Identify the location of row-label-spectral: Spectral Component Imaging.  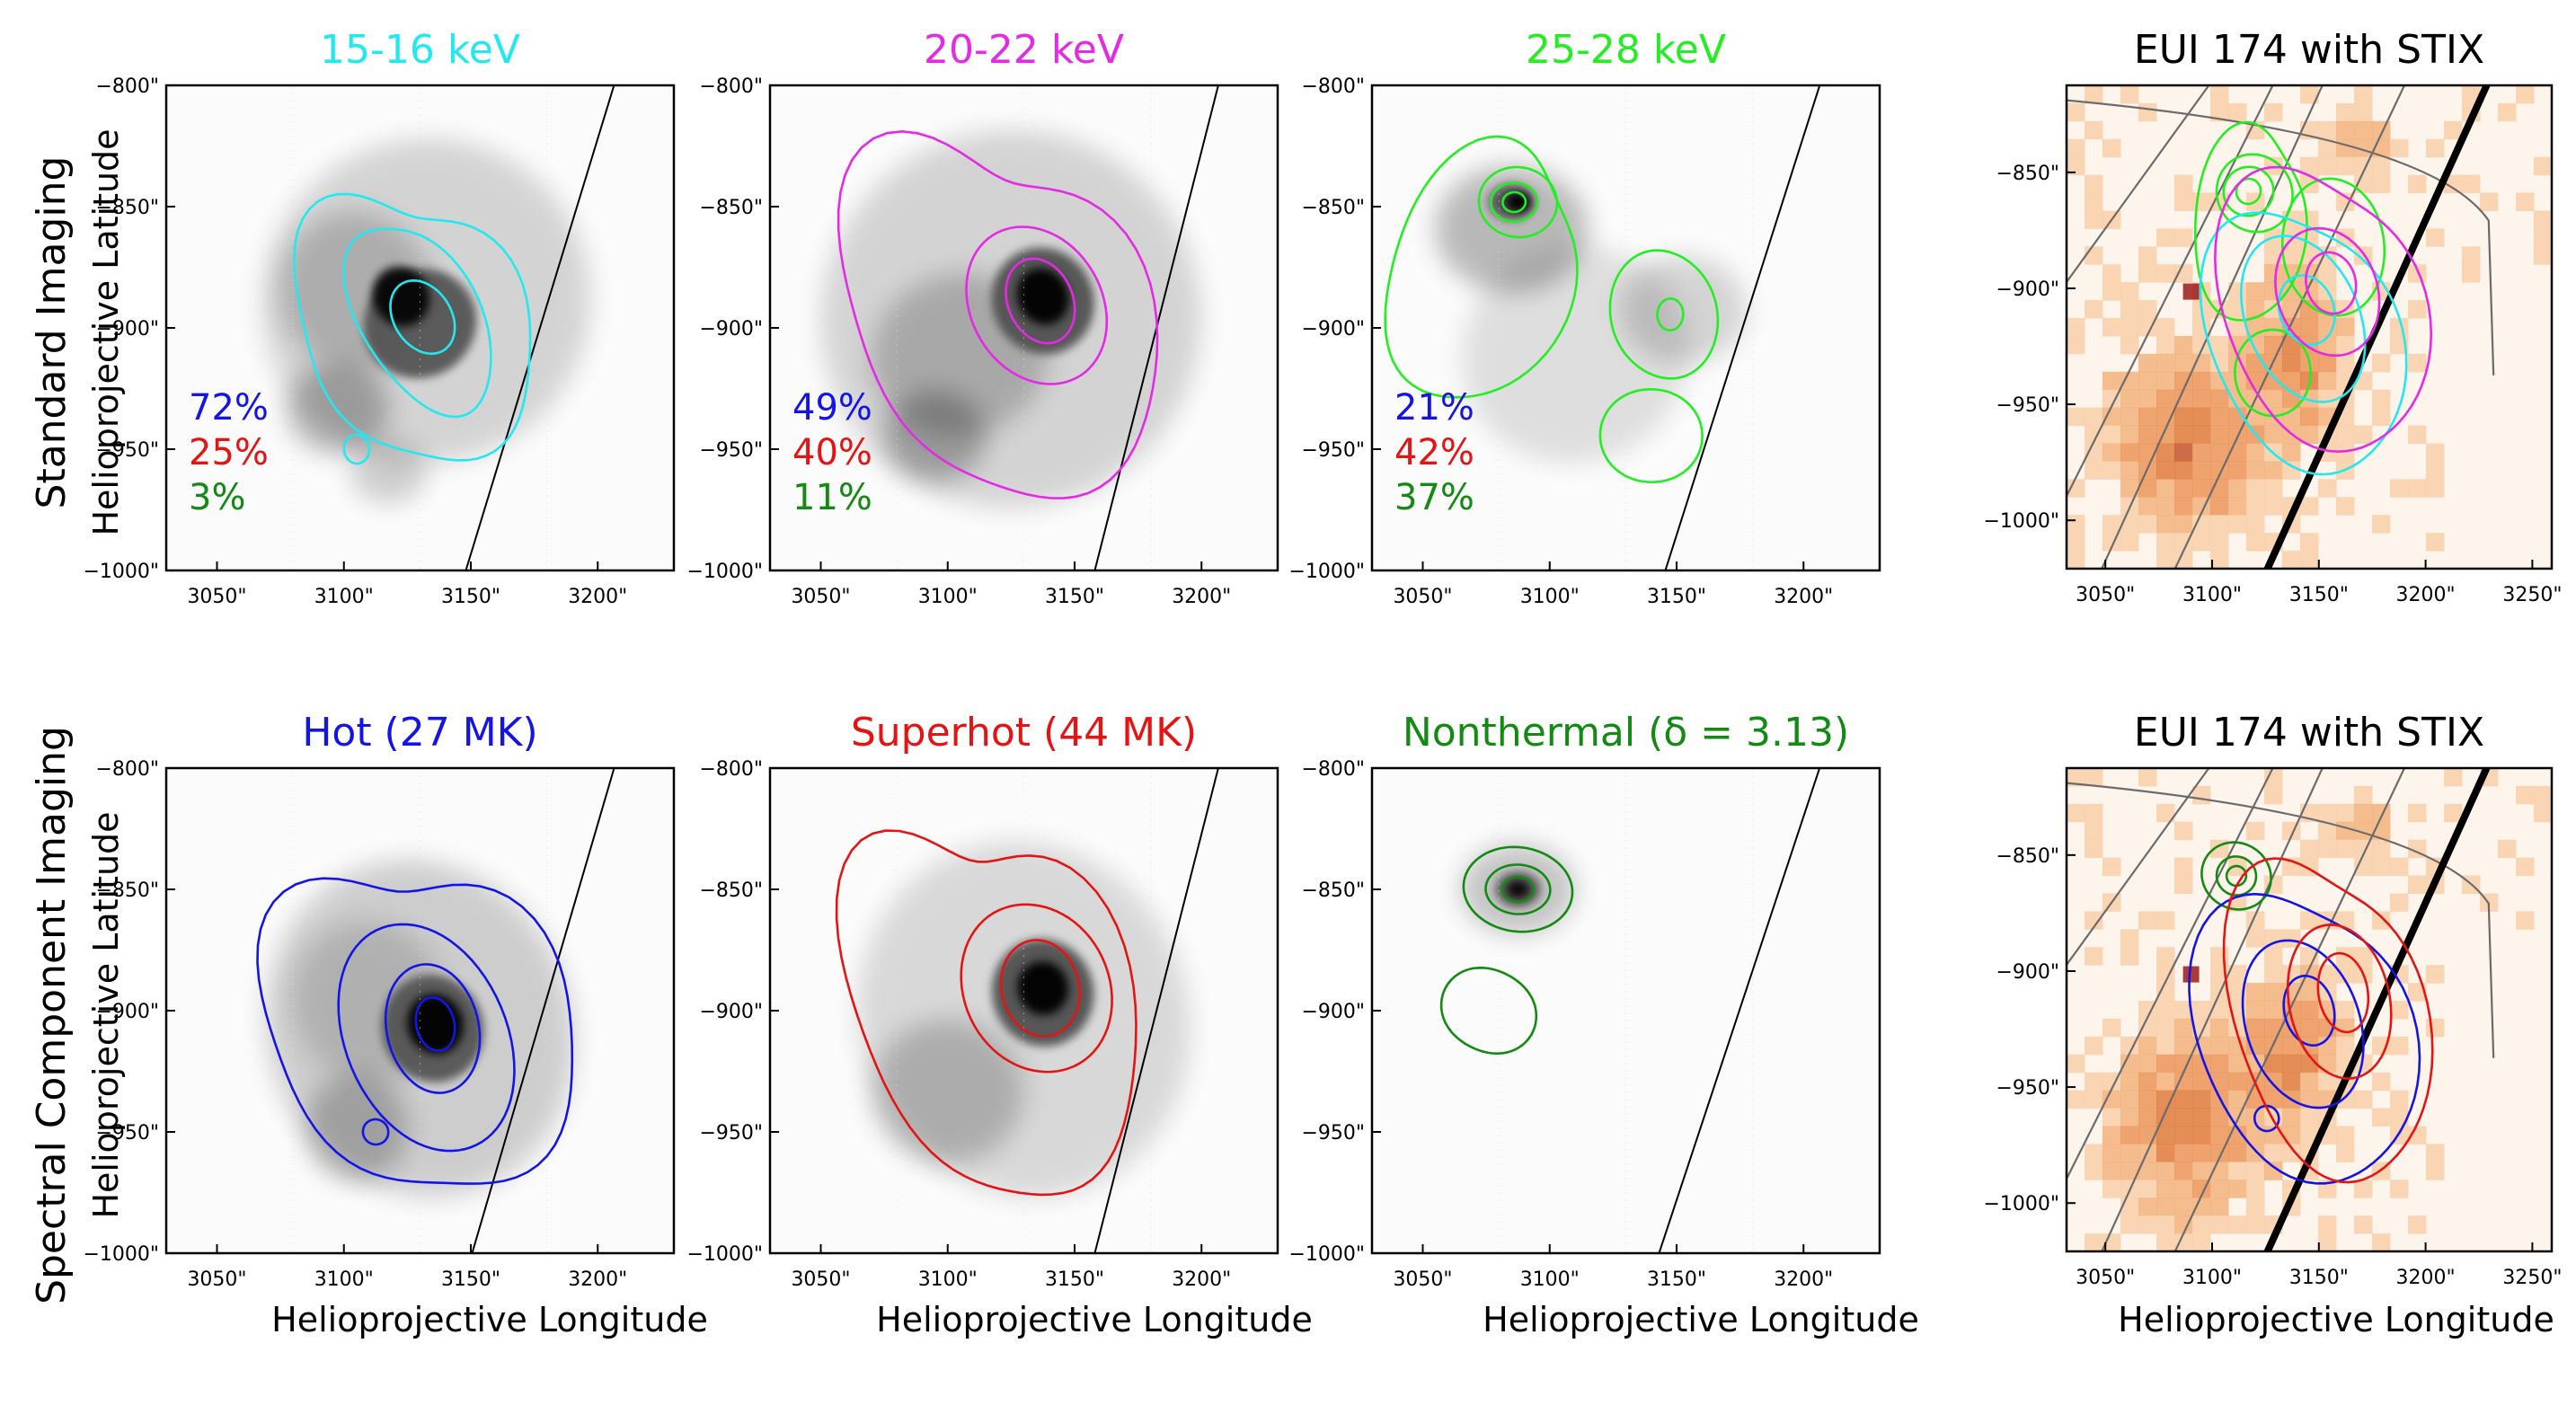
(52, 1015).